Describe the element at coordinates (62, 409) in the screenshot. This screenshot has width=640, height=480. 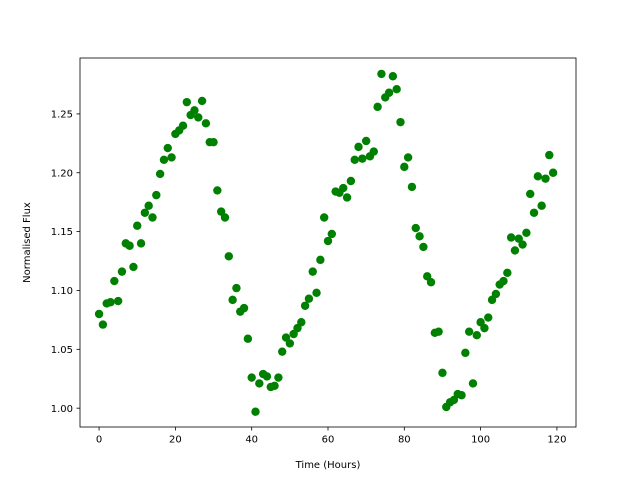
I see `y-tick-label: 1.00` at that location.